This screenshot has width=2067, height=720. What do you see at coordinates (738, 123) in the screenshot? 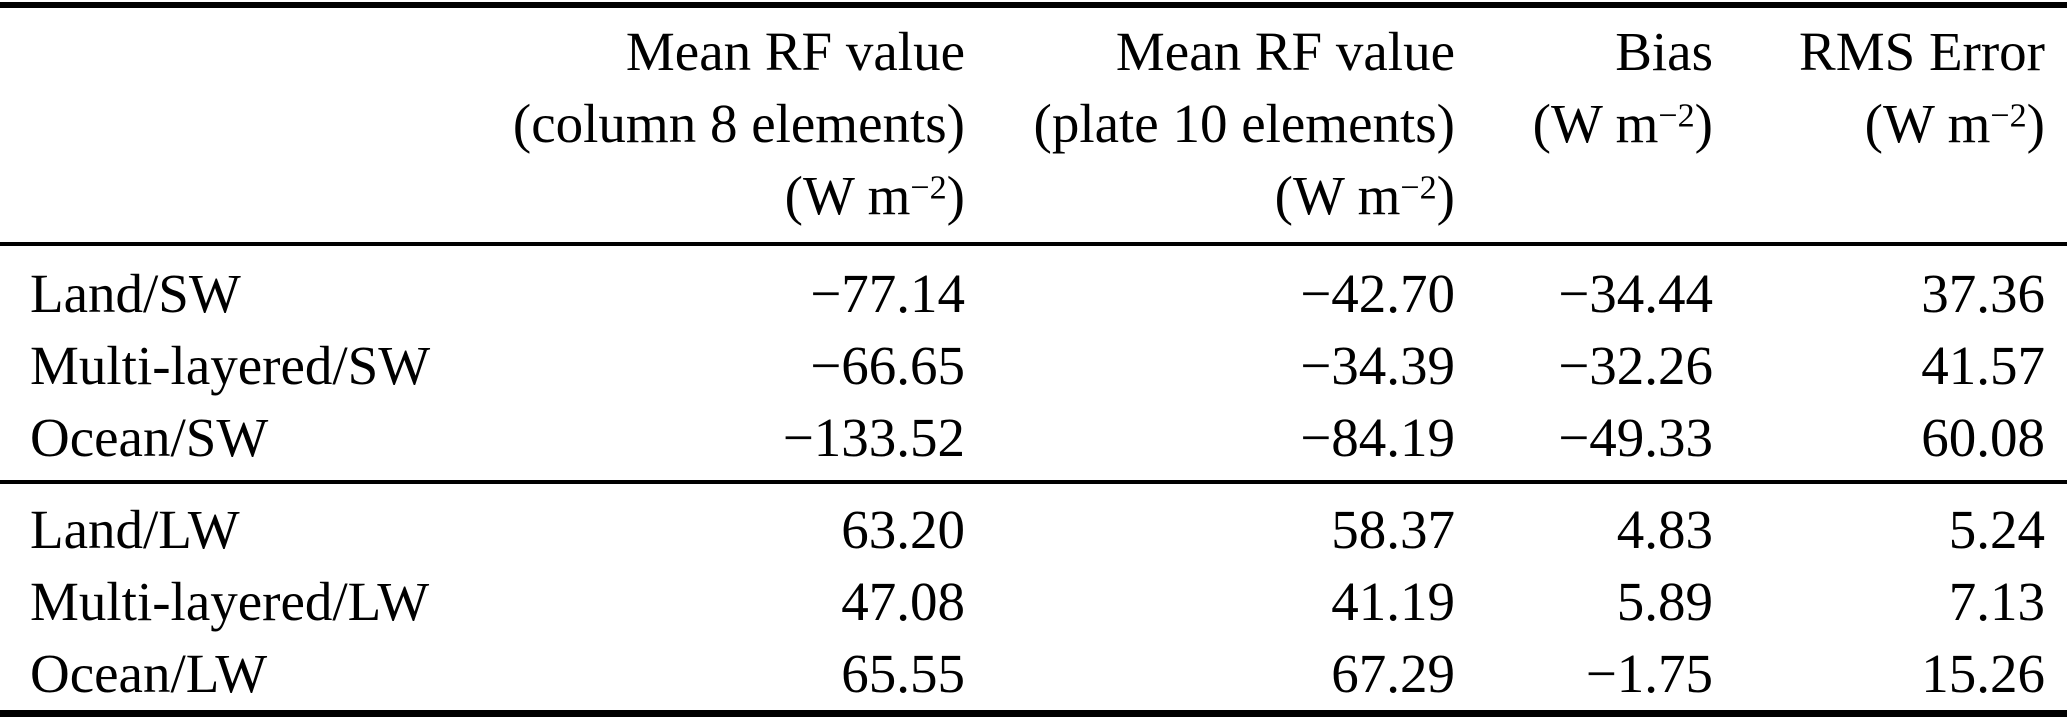
I see `header-line: (column 8 elements)` at bounding box center [738, 123].